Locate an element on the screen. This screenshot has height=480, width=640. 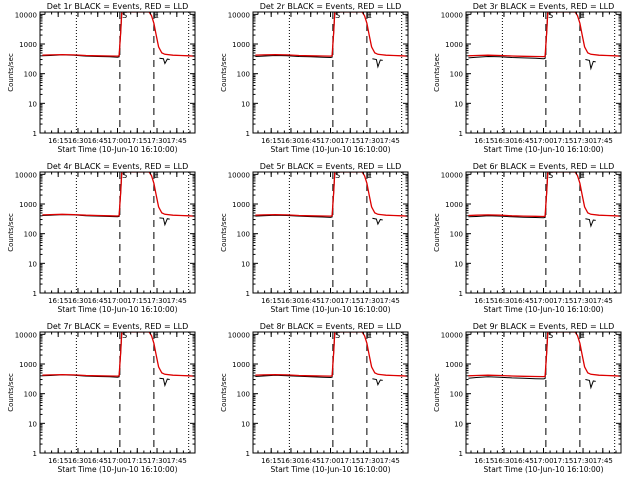
chart-title: Det 9r BLACK = Events, RED = LLD is located at coordinates (544, 326).